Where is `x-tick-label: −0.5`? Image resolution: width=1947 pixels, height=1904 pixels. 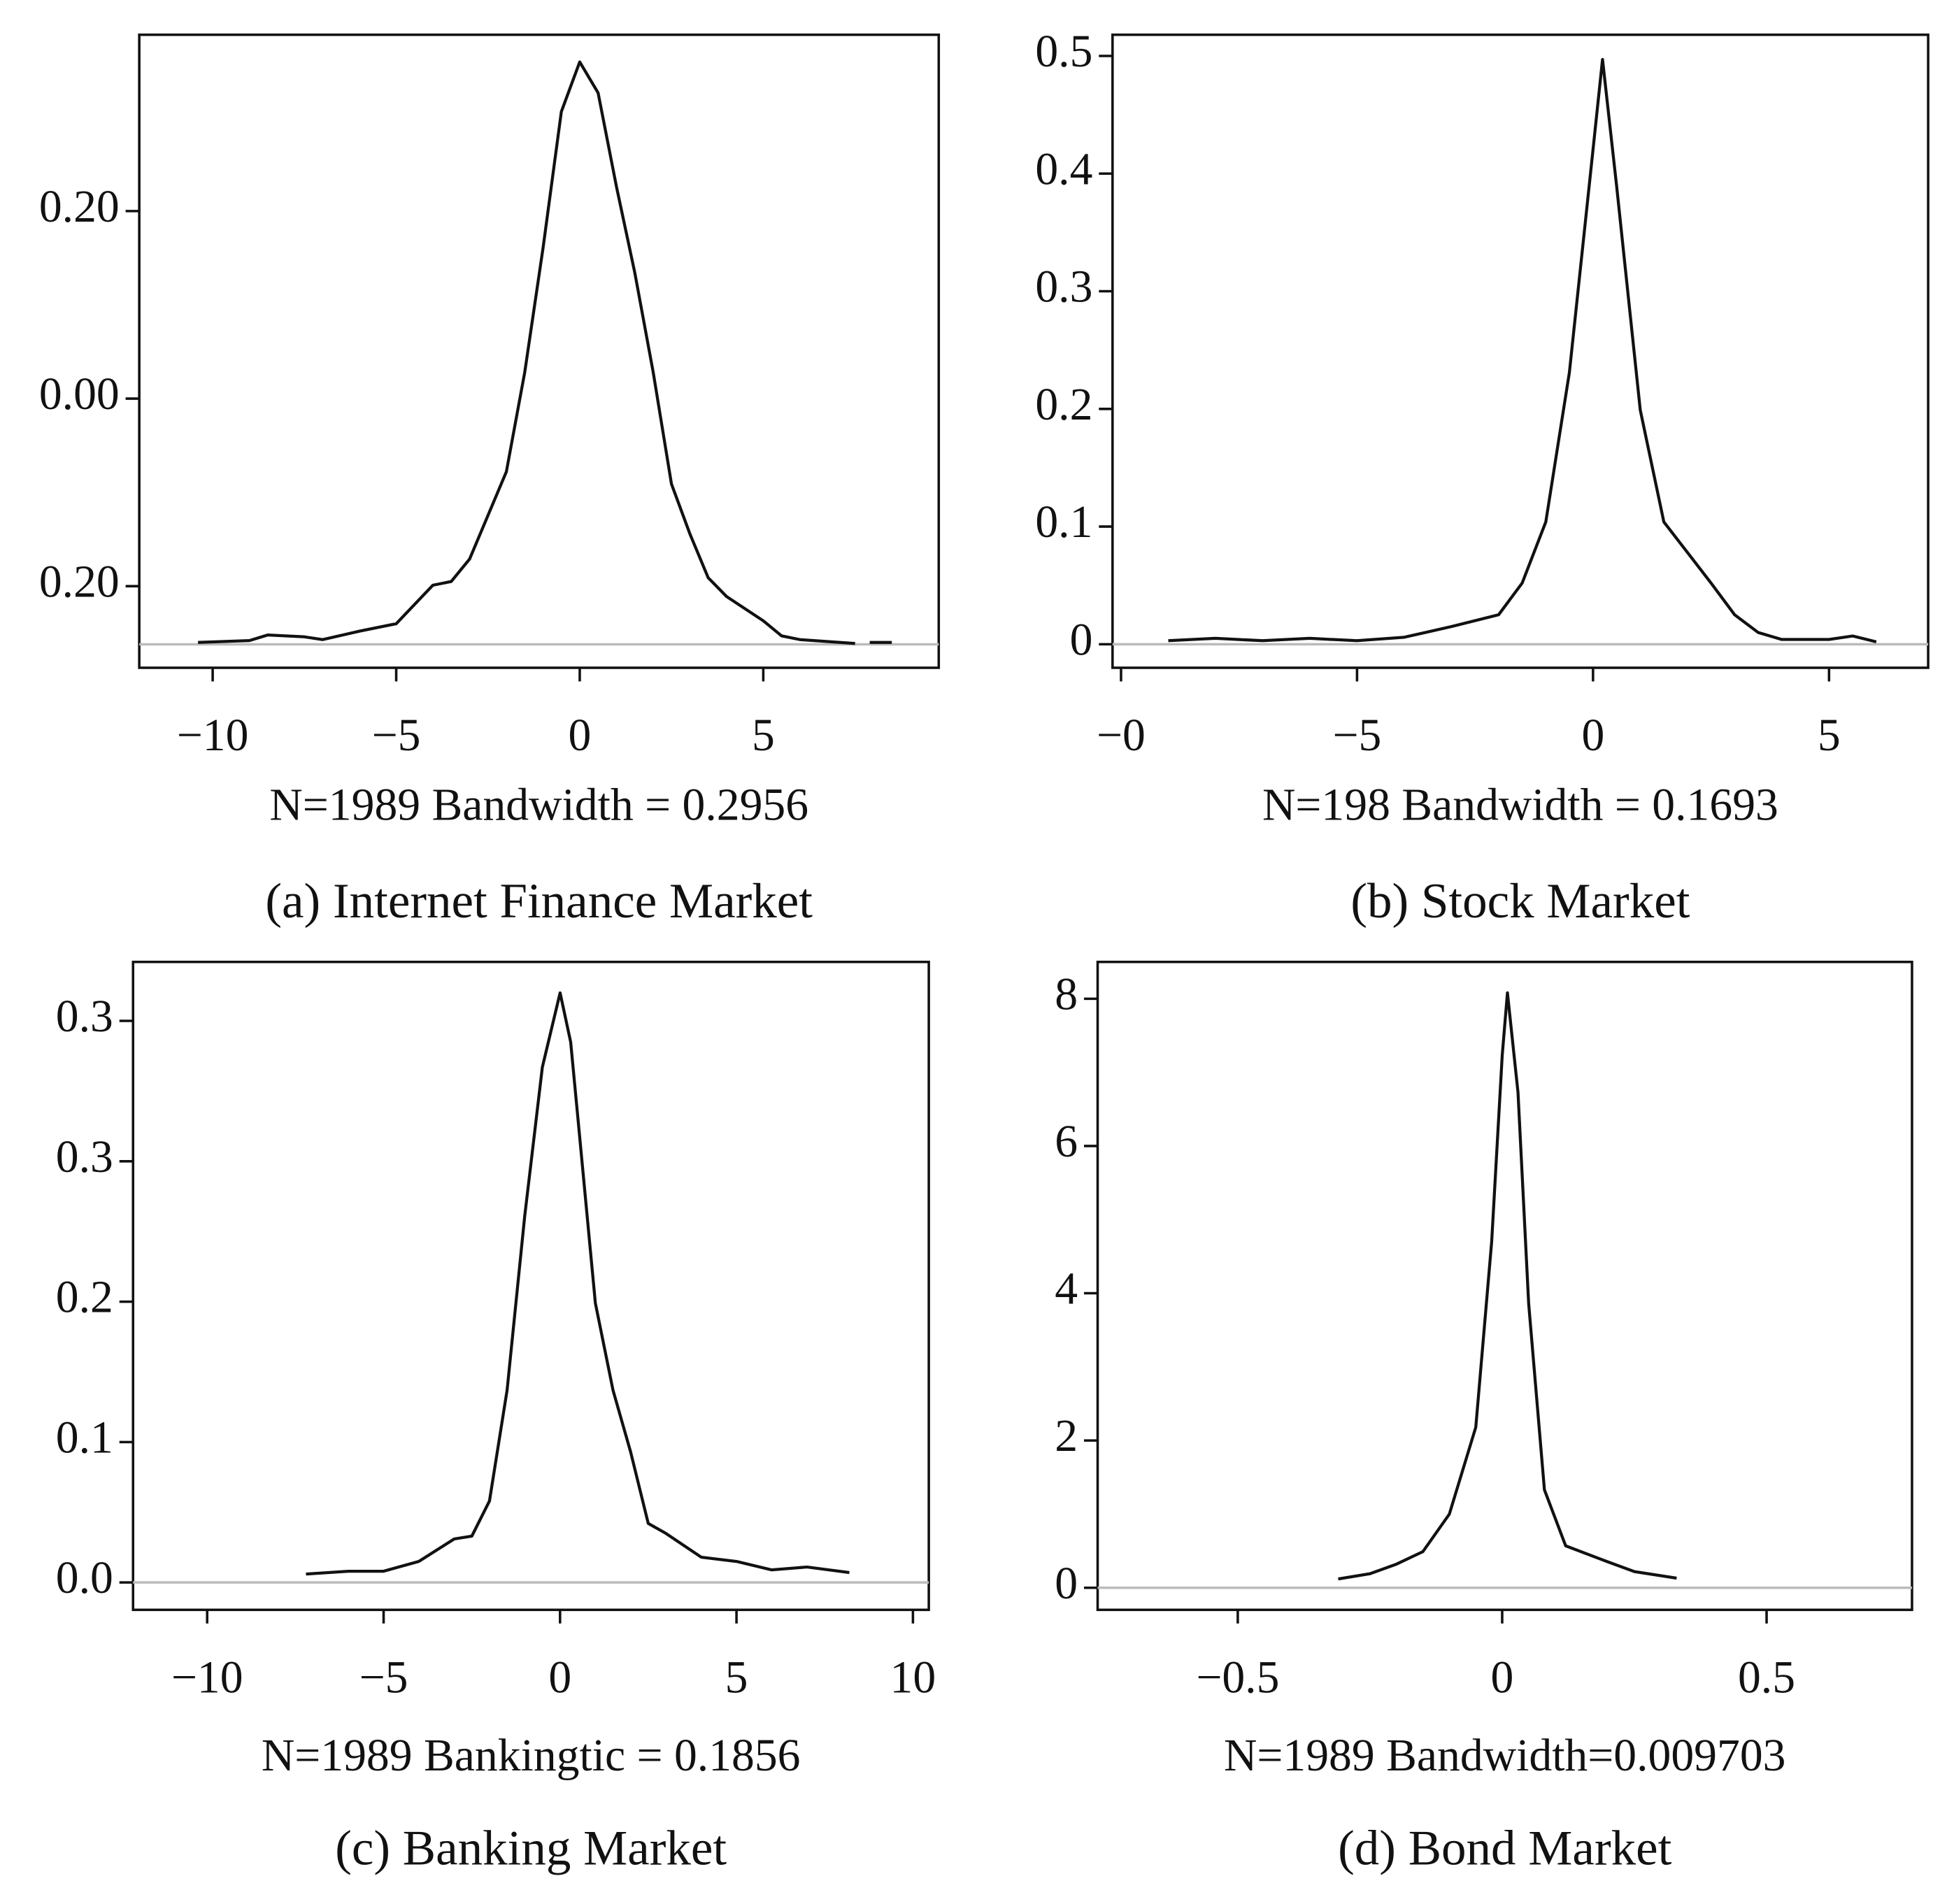 x-tick-label: −0.5 is located at coordinates (1237, 1678).